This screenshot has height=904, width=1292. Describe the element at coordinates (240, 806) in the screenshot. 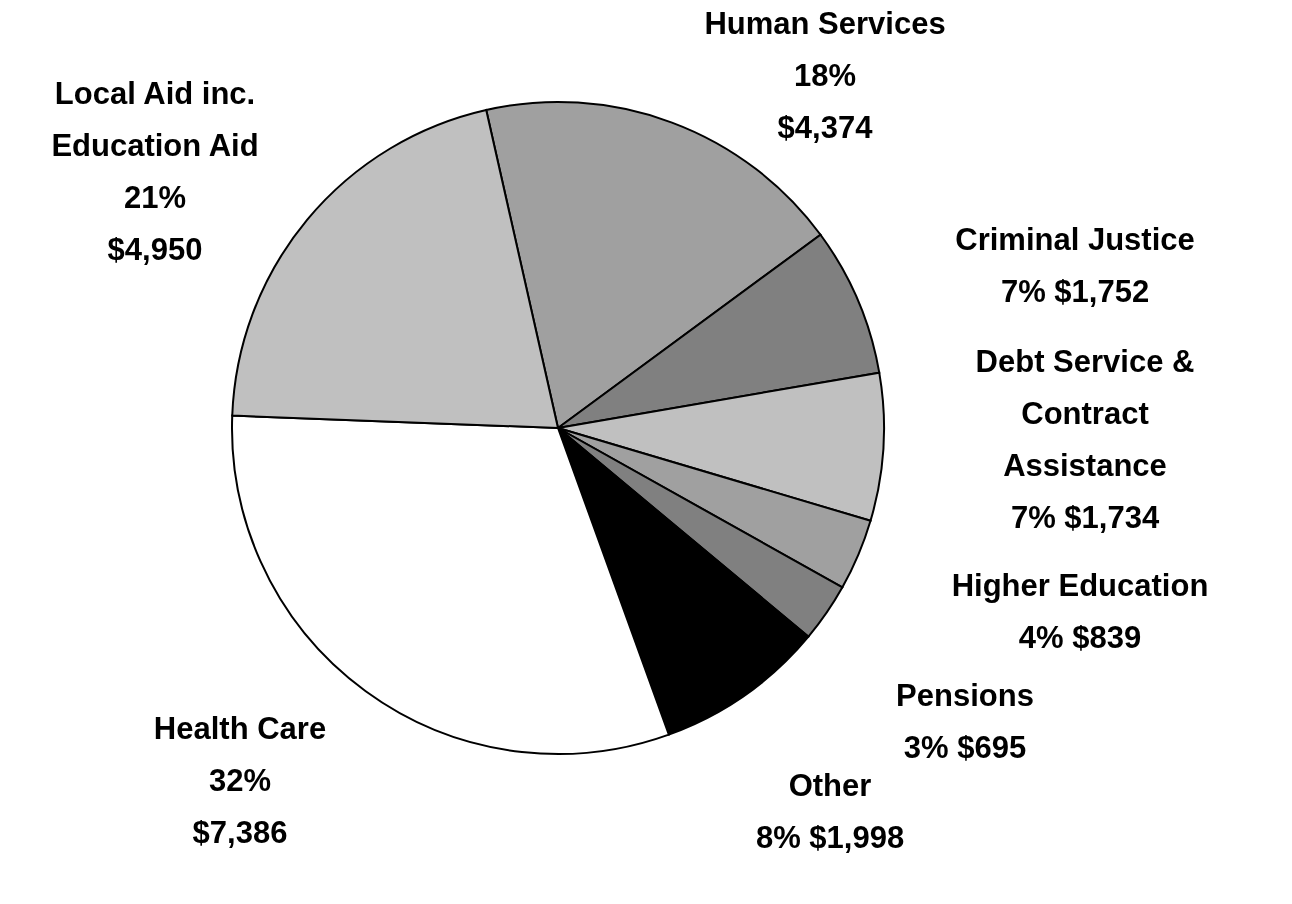

I see `data-label: 32% $7,386` at that location.